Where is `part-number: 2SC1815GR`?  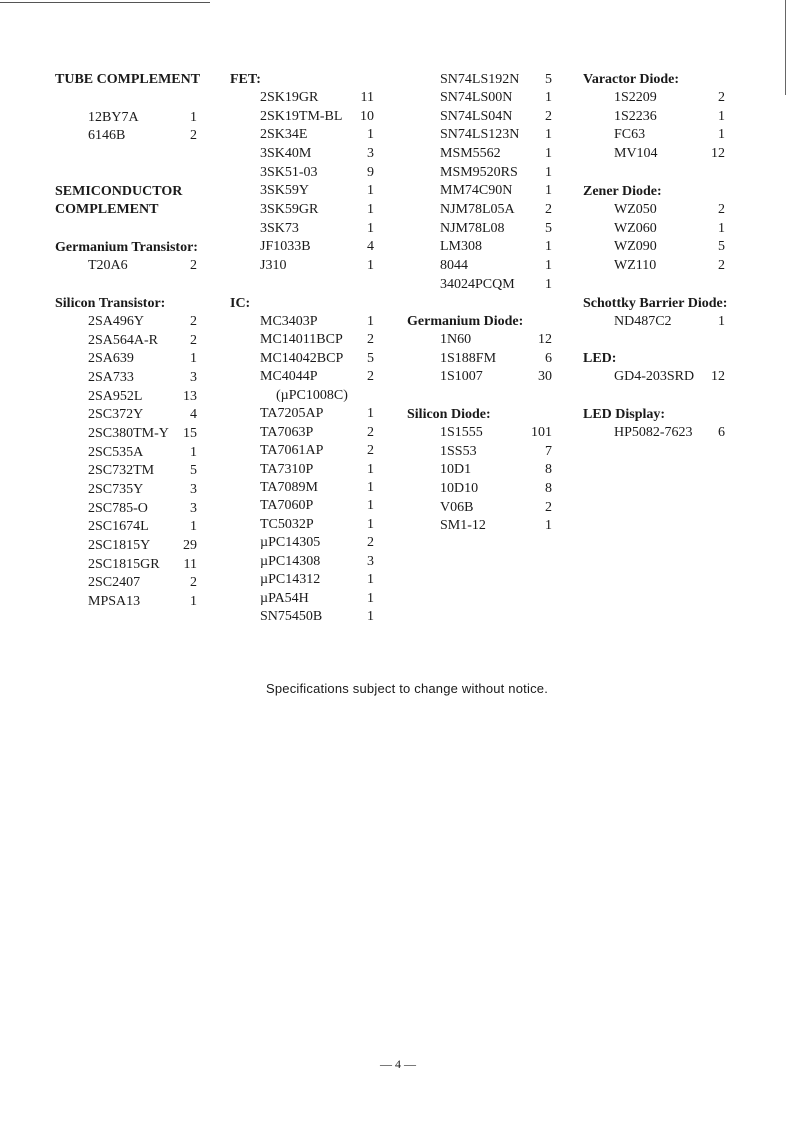 part-number: 2SC1815GR is located at coordinates (124, 564).